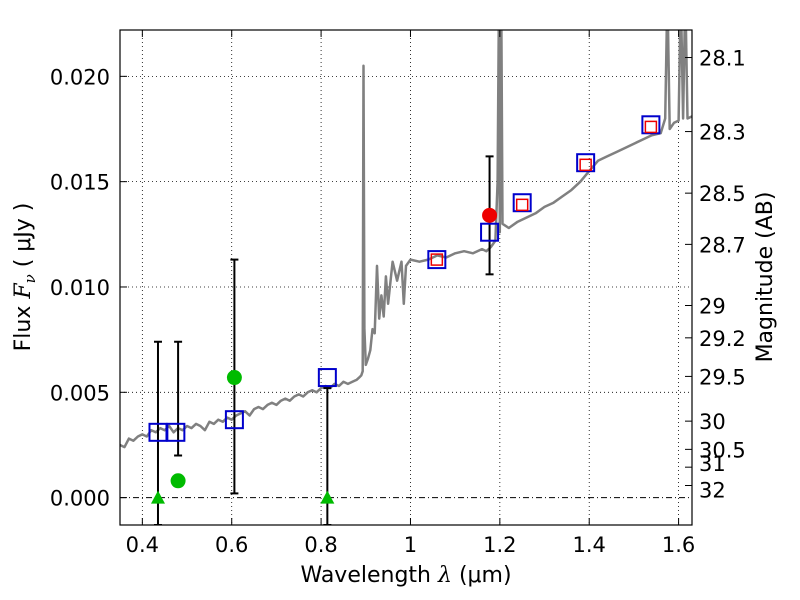  Describe the element at coordinates (80, 499) in the screenshot. I see `y-tick-label: 0.000` at that location.